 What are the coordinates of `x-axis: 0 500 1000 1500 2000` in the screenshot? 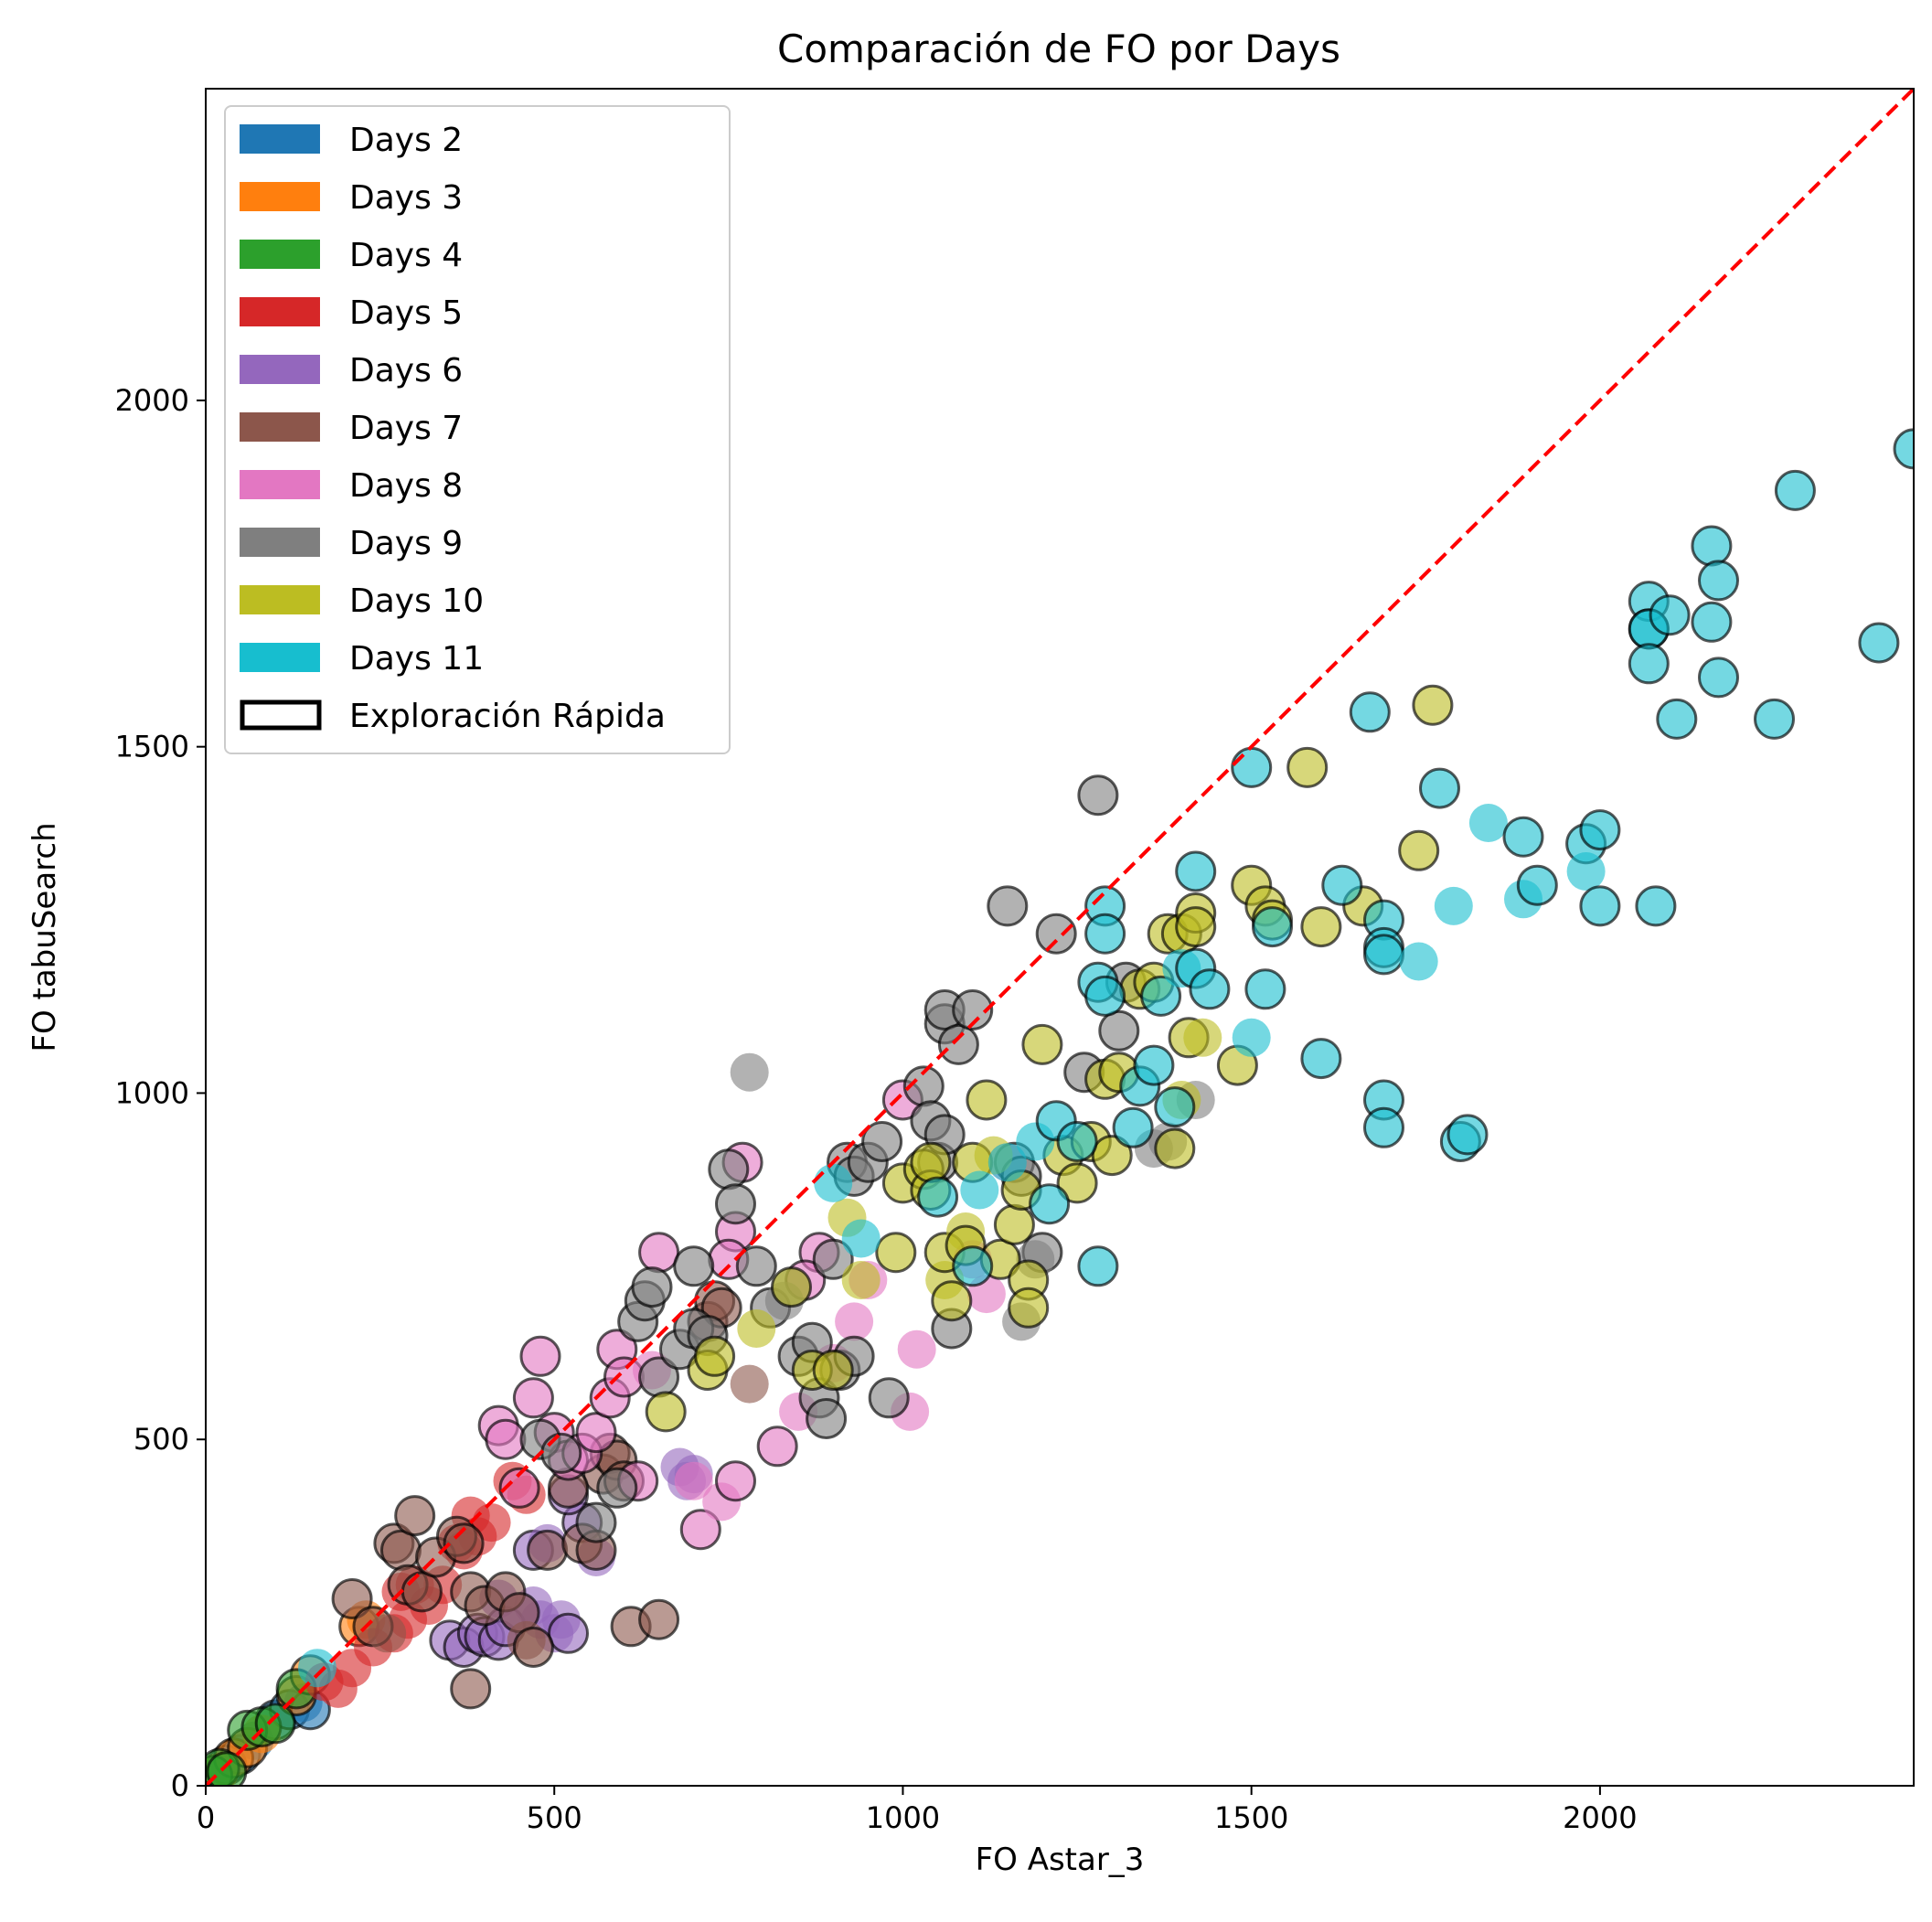 It's located at (917, 1811).